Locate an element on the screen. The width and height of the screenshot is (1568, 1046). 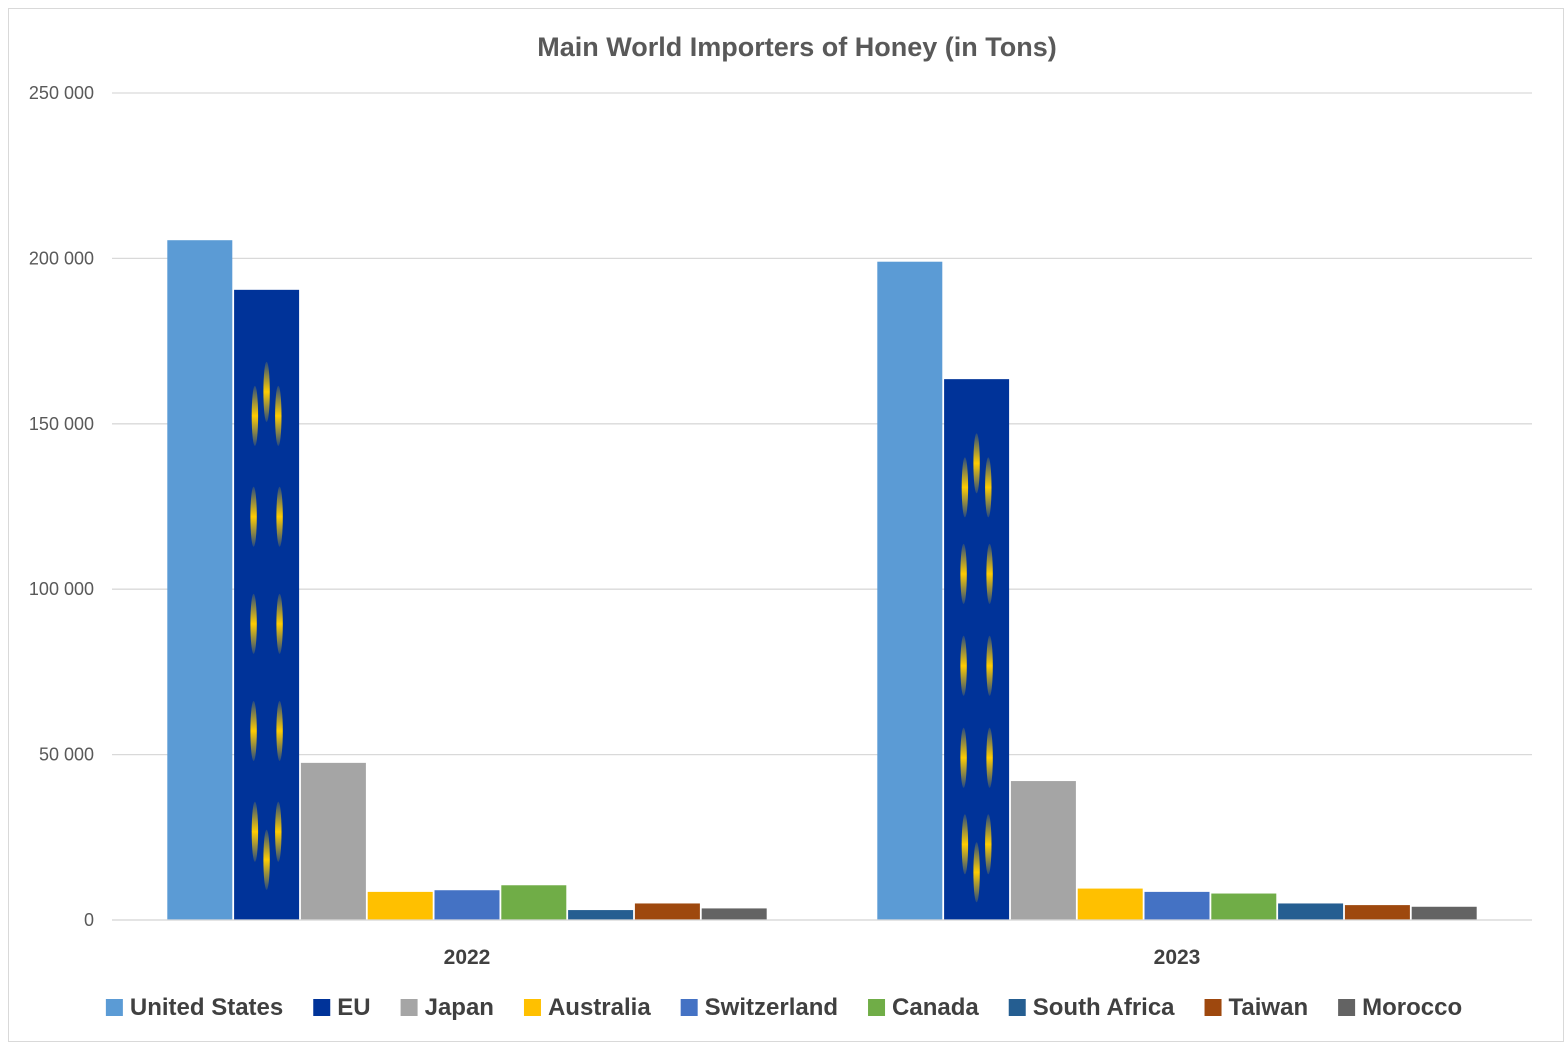
legend-label: United States is located at coordinates (206, 1007).